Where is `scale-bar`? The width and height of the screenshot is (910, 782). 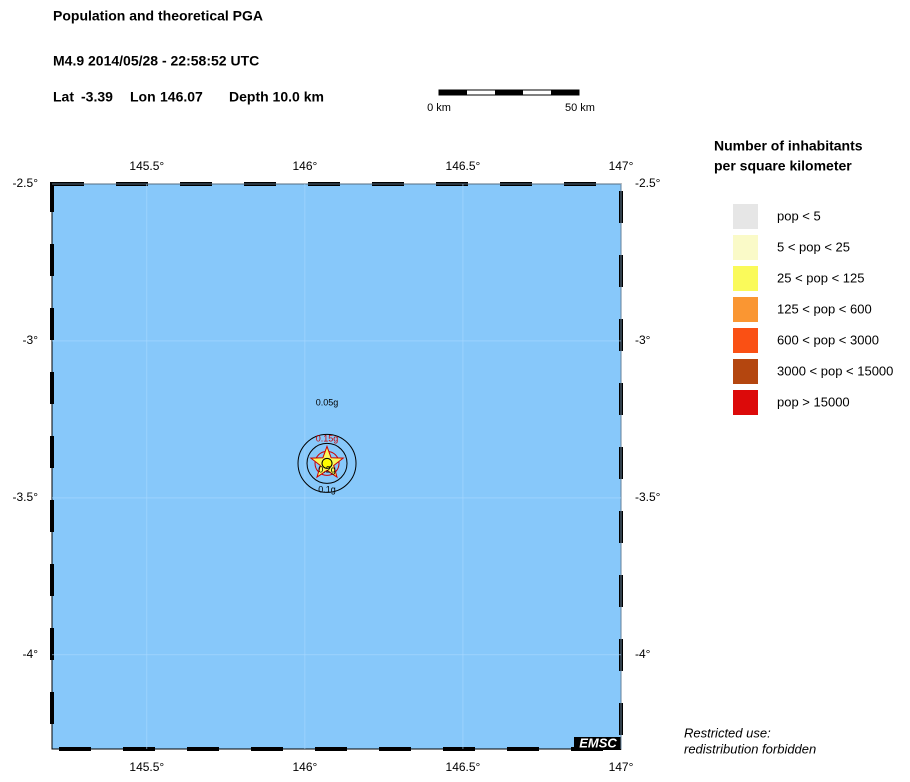 scale-bar is located at coordinates (509, 92).